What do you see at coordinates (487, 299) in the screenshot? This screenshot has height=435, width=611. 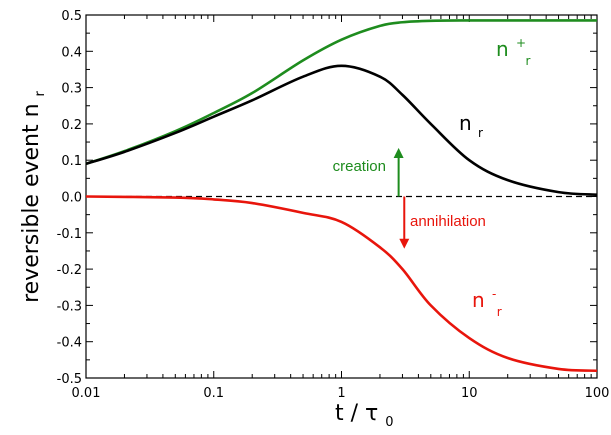 I see `label-n-minus: n - r` at bounding box center [487, 299].